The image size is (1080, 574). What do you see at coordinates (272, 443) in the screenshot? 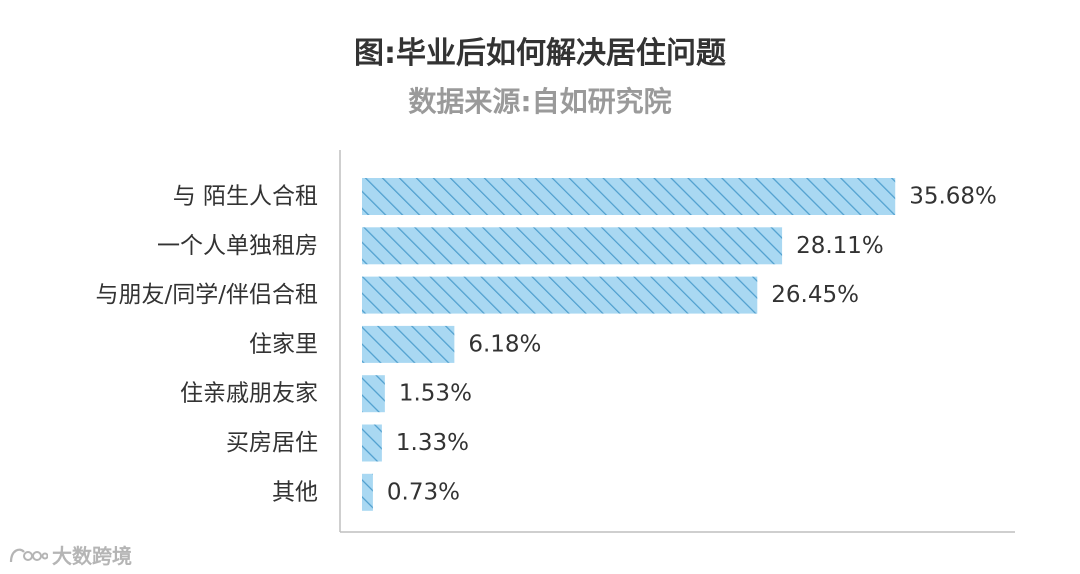
I see `category-label: 买房居住` at bounding box center [272, 443].